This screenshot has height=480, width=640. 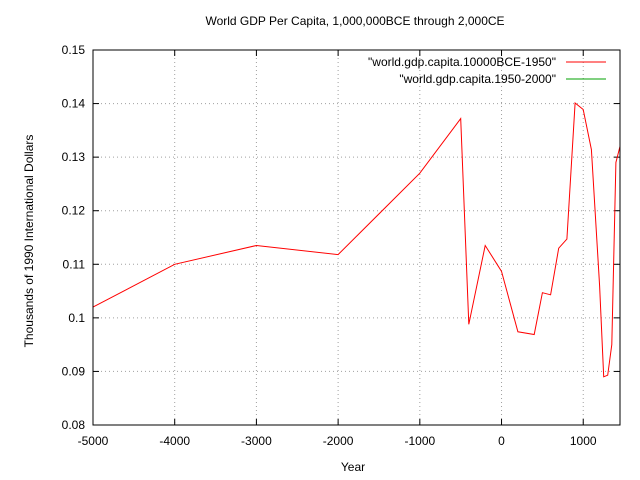 What do you see at coordinates (93, 441) in the screenshot?
I see `x-tick-label: -5000` at bounding box center [93, 441].